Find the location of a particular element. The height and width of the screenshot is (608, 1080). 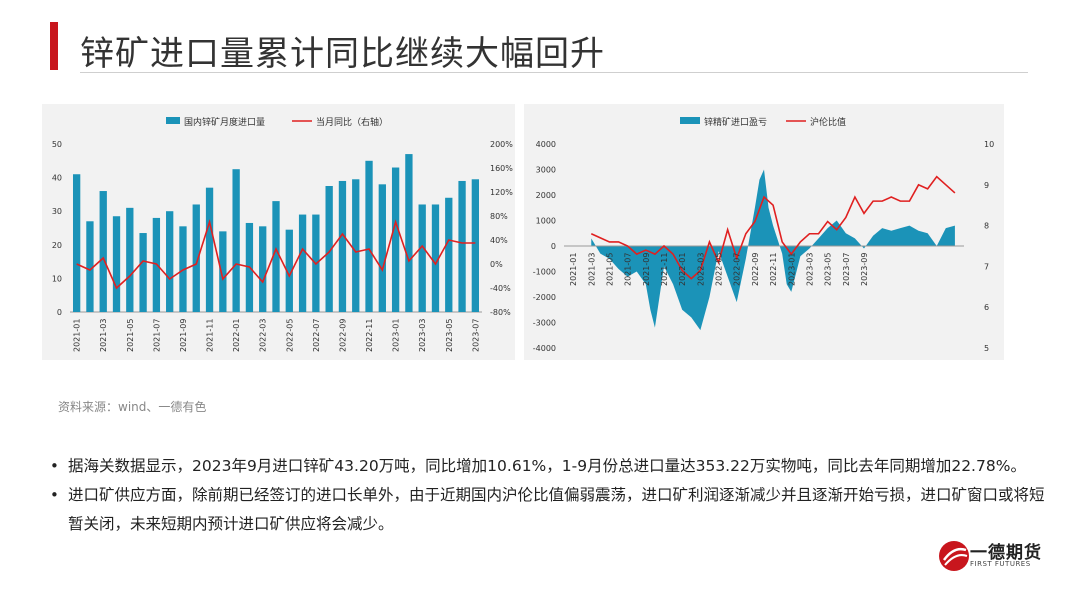

y-right-tick-label: 120% is located at coordinates (501, 192).